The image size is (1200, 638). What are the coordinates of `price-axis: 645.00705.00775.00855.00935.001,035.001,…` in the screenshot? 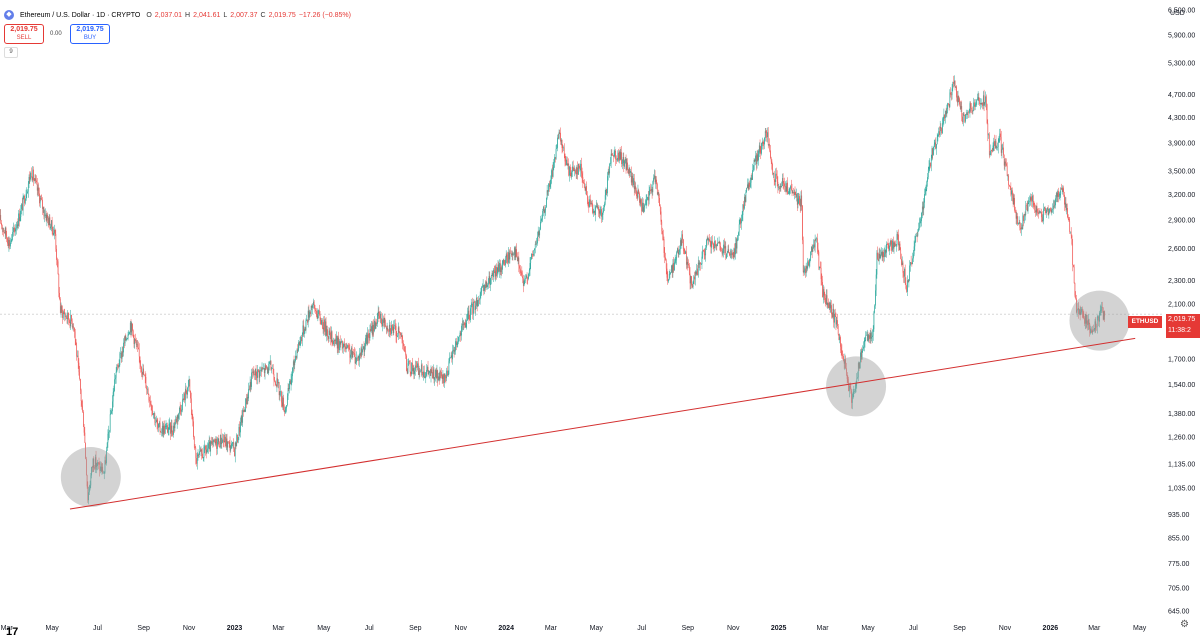 It's located at (1181, 311).